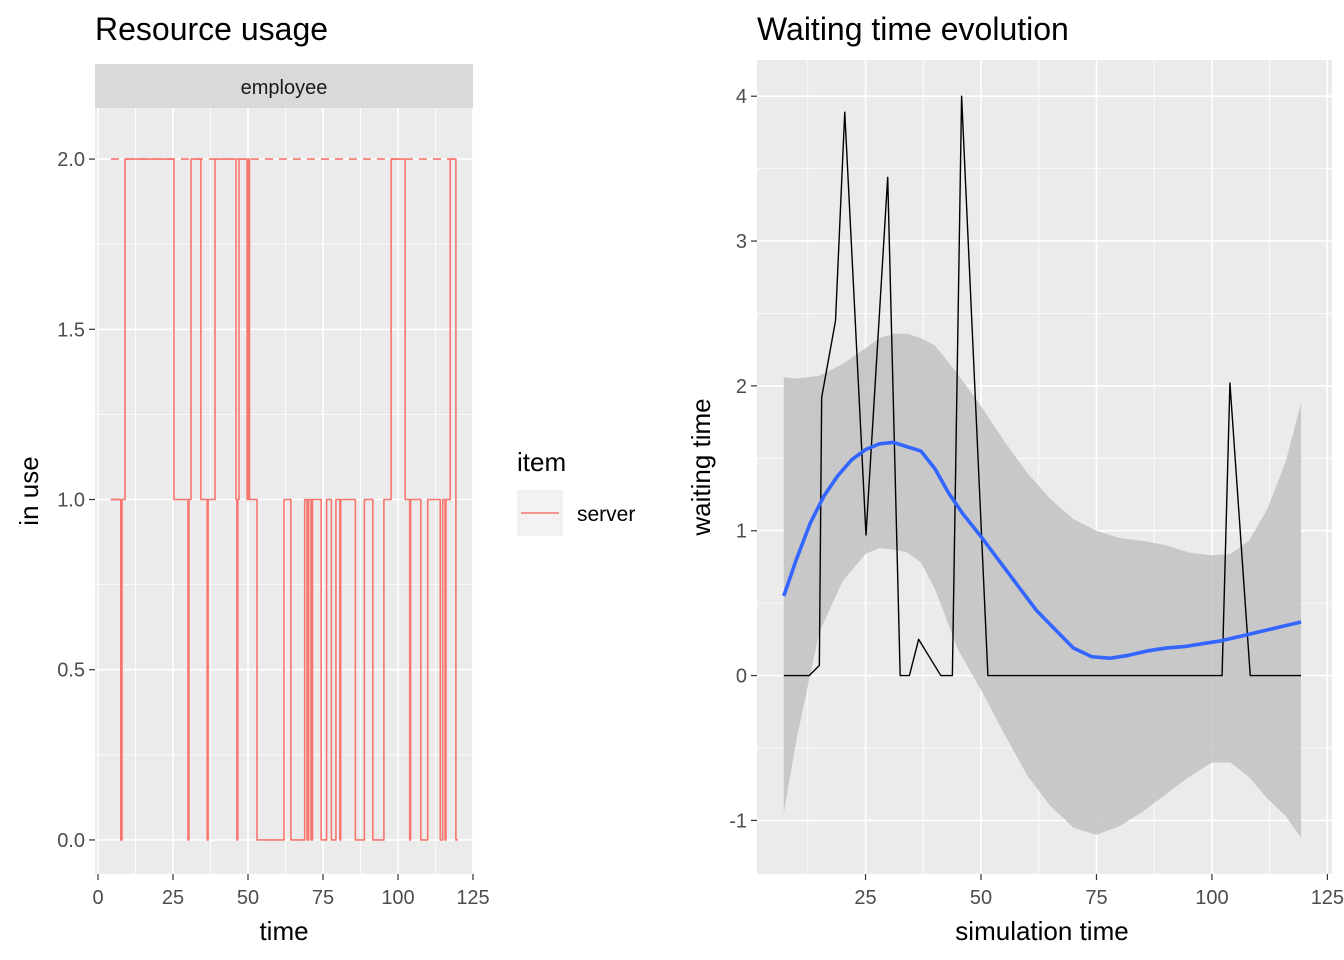 This screenshot has height=960, width=1344. What do you see at coordinates (29, 490) in the screenshot?
I see `resource-usage-y-axis-label: in use` at bounding box center [29, 490].